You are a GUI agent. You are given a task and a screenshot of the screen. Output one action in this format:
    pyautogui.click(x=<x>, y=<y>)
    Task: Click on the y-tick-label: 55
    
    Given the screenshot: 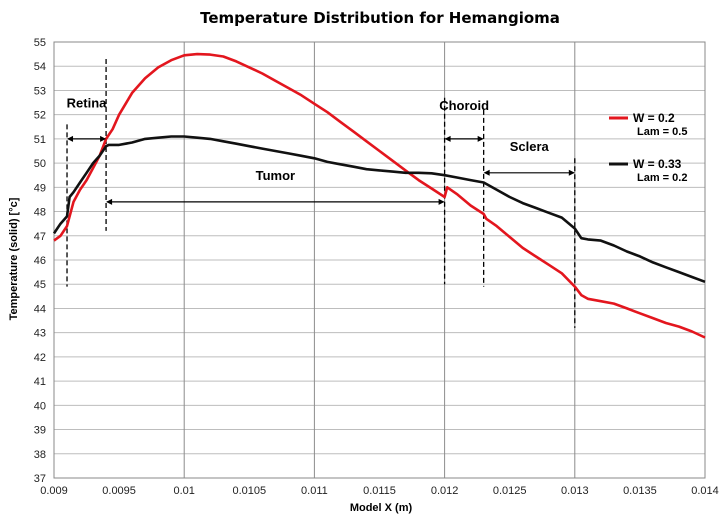 What is the action you would take?
    pyautogui.click(x=40, y=43)
    